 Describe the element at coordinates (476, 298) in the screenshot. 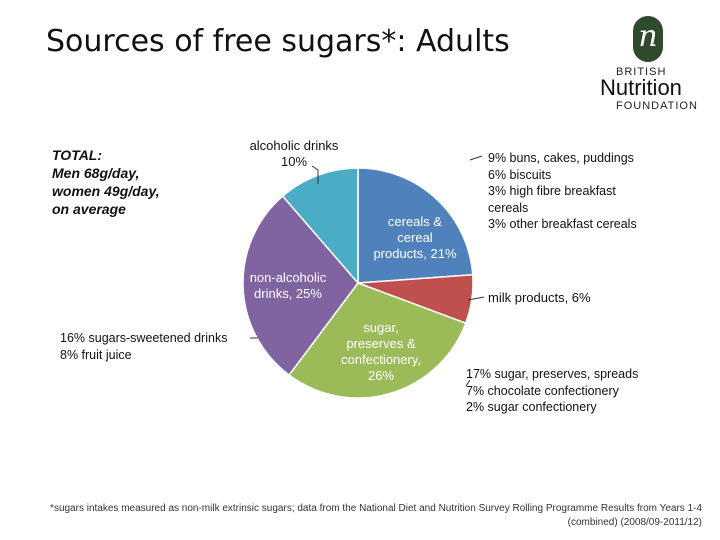

I see `milk-leader-line` at that location.